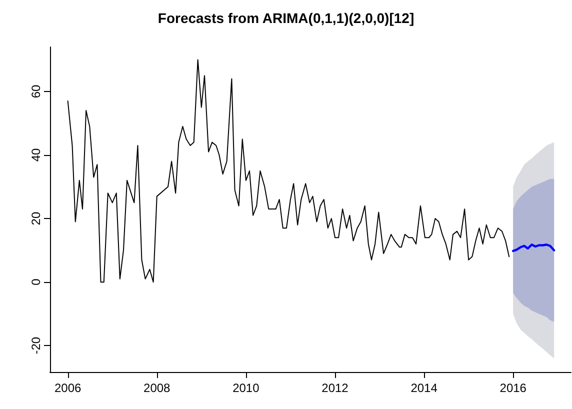 This screenshot has height=409, width=572. I want to click on x-tick-label: 2012, so click(335, 388).